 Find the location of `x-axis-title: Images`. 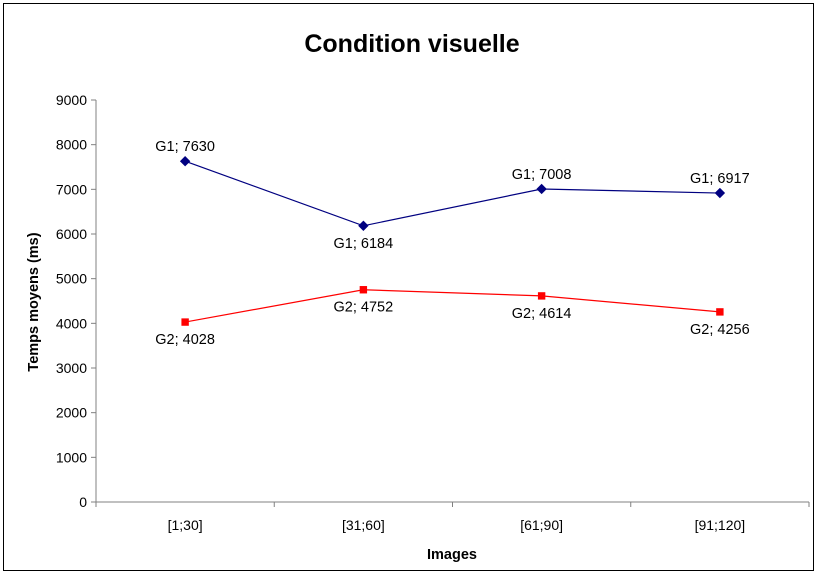

x-axis-title: Images is located at coordinates (452, 555).